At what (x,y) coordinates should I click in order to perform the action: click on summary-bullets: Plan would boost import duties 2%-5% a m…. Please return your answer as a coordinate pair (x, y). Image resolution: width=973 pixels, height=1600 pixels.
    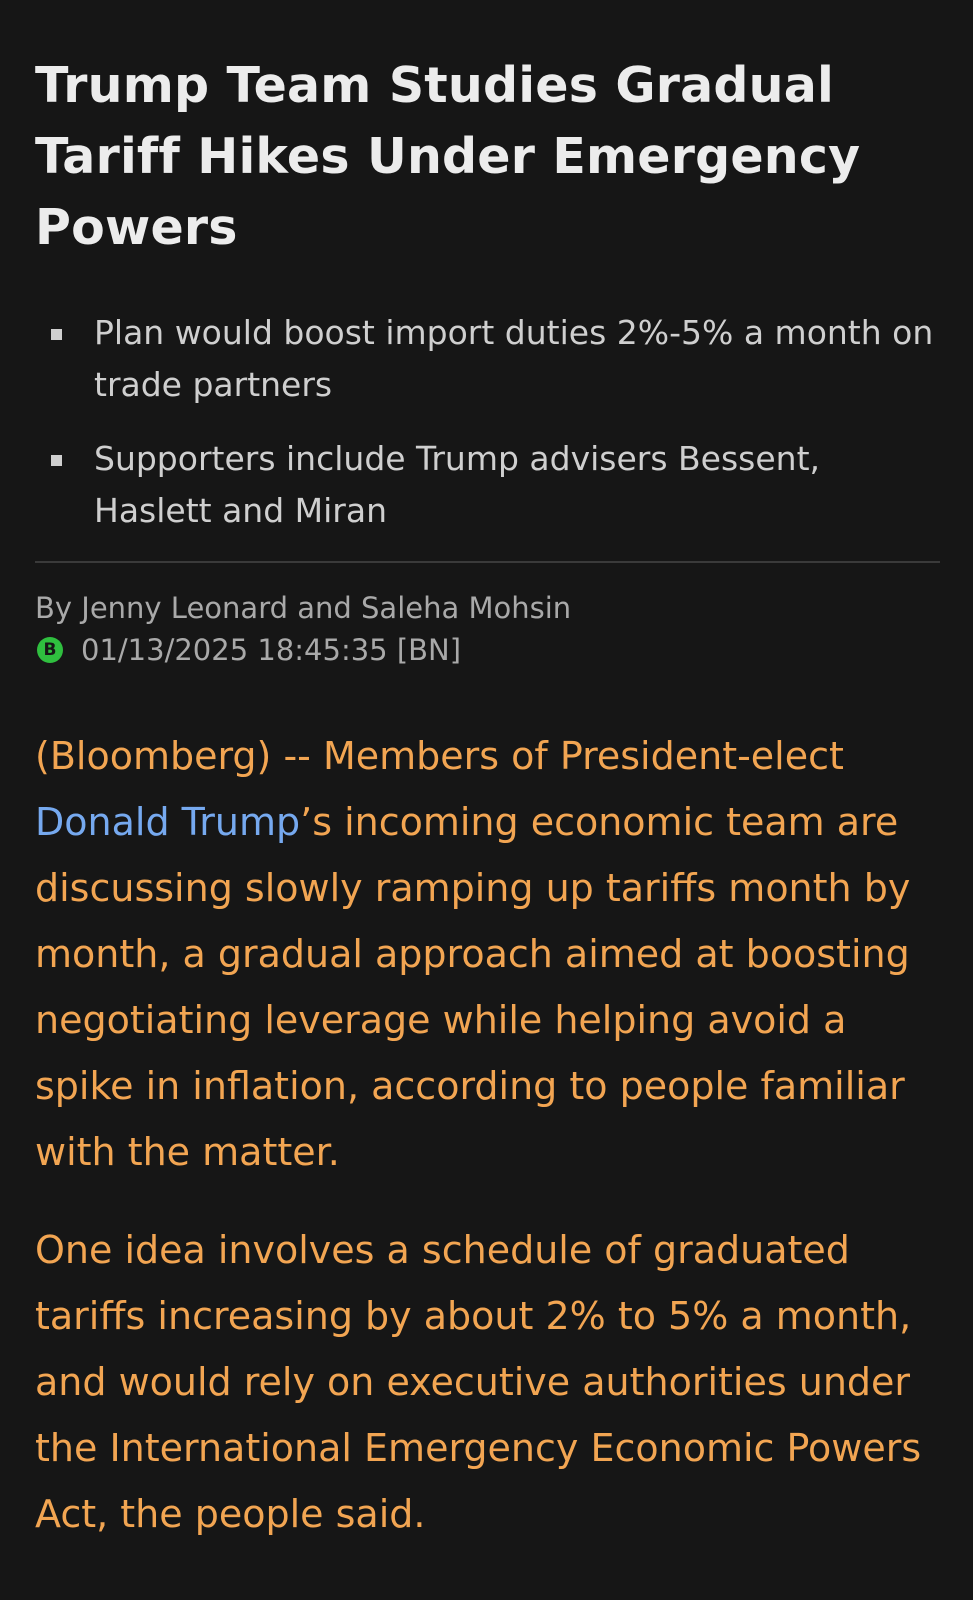
    Looking at the image, I should click on (487, 422).